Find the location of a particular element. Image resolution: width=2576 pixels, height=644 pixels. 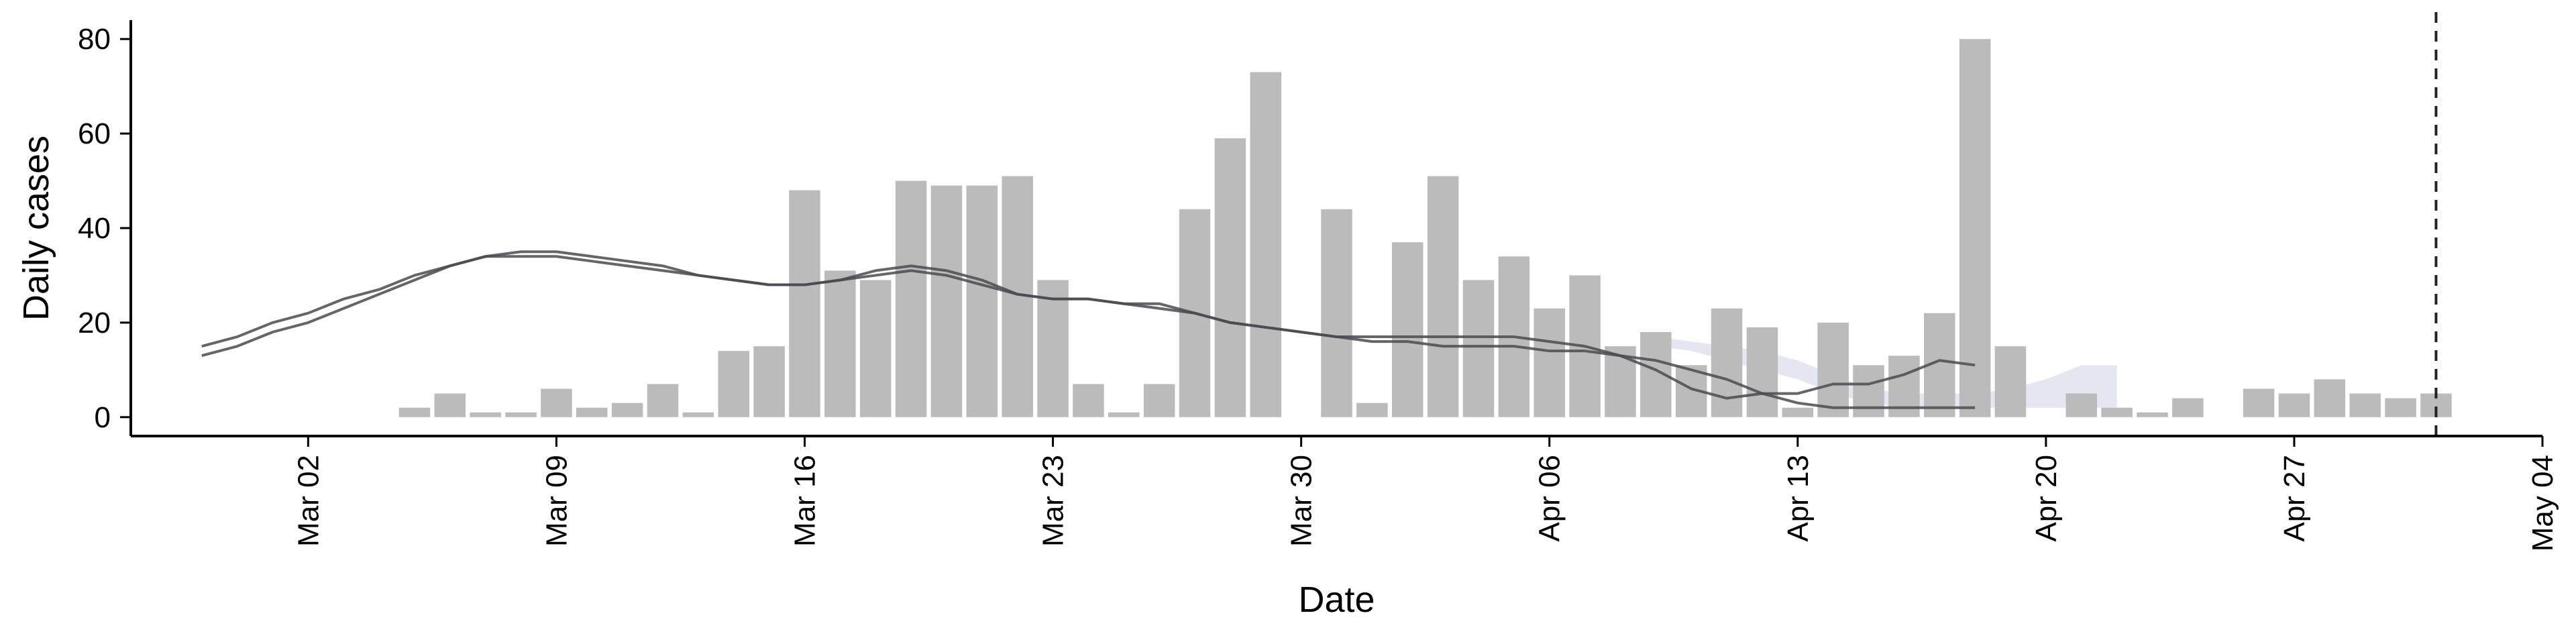

y-tick-label: 40 is located at coordinates (94, 228).